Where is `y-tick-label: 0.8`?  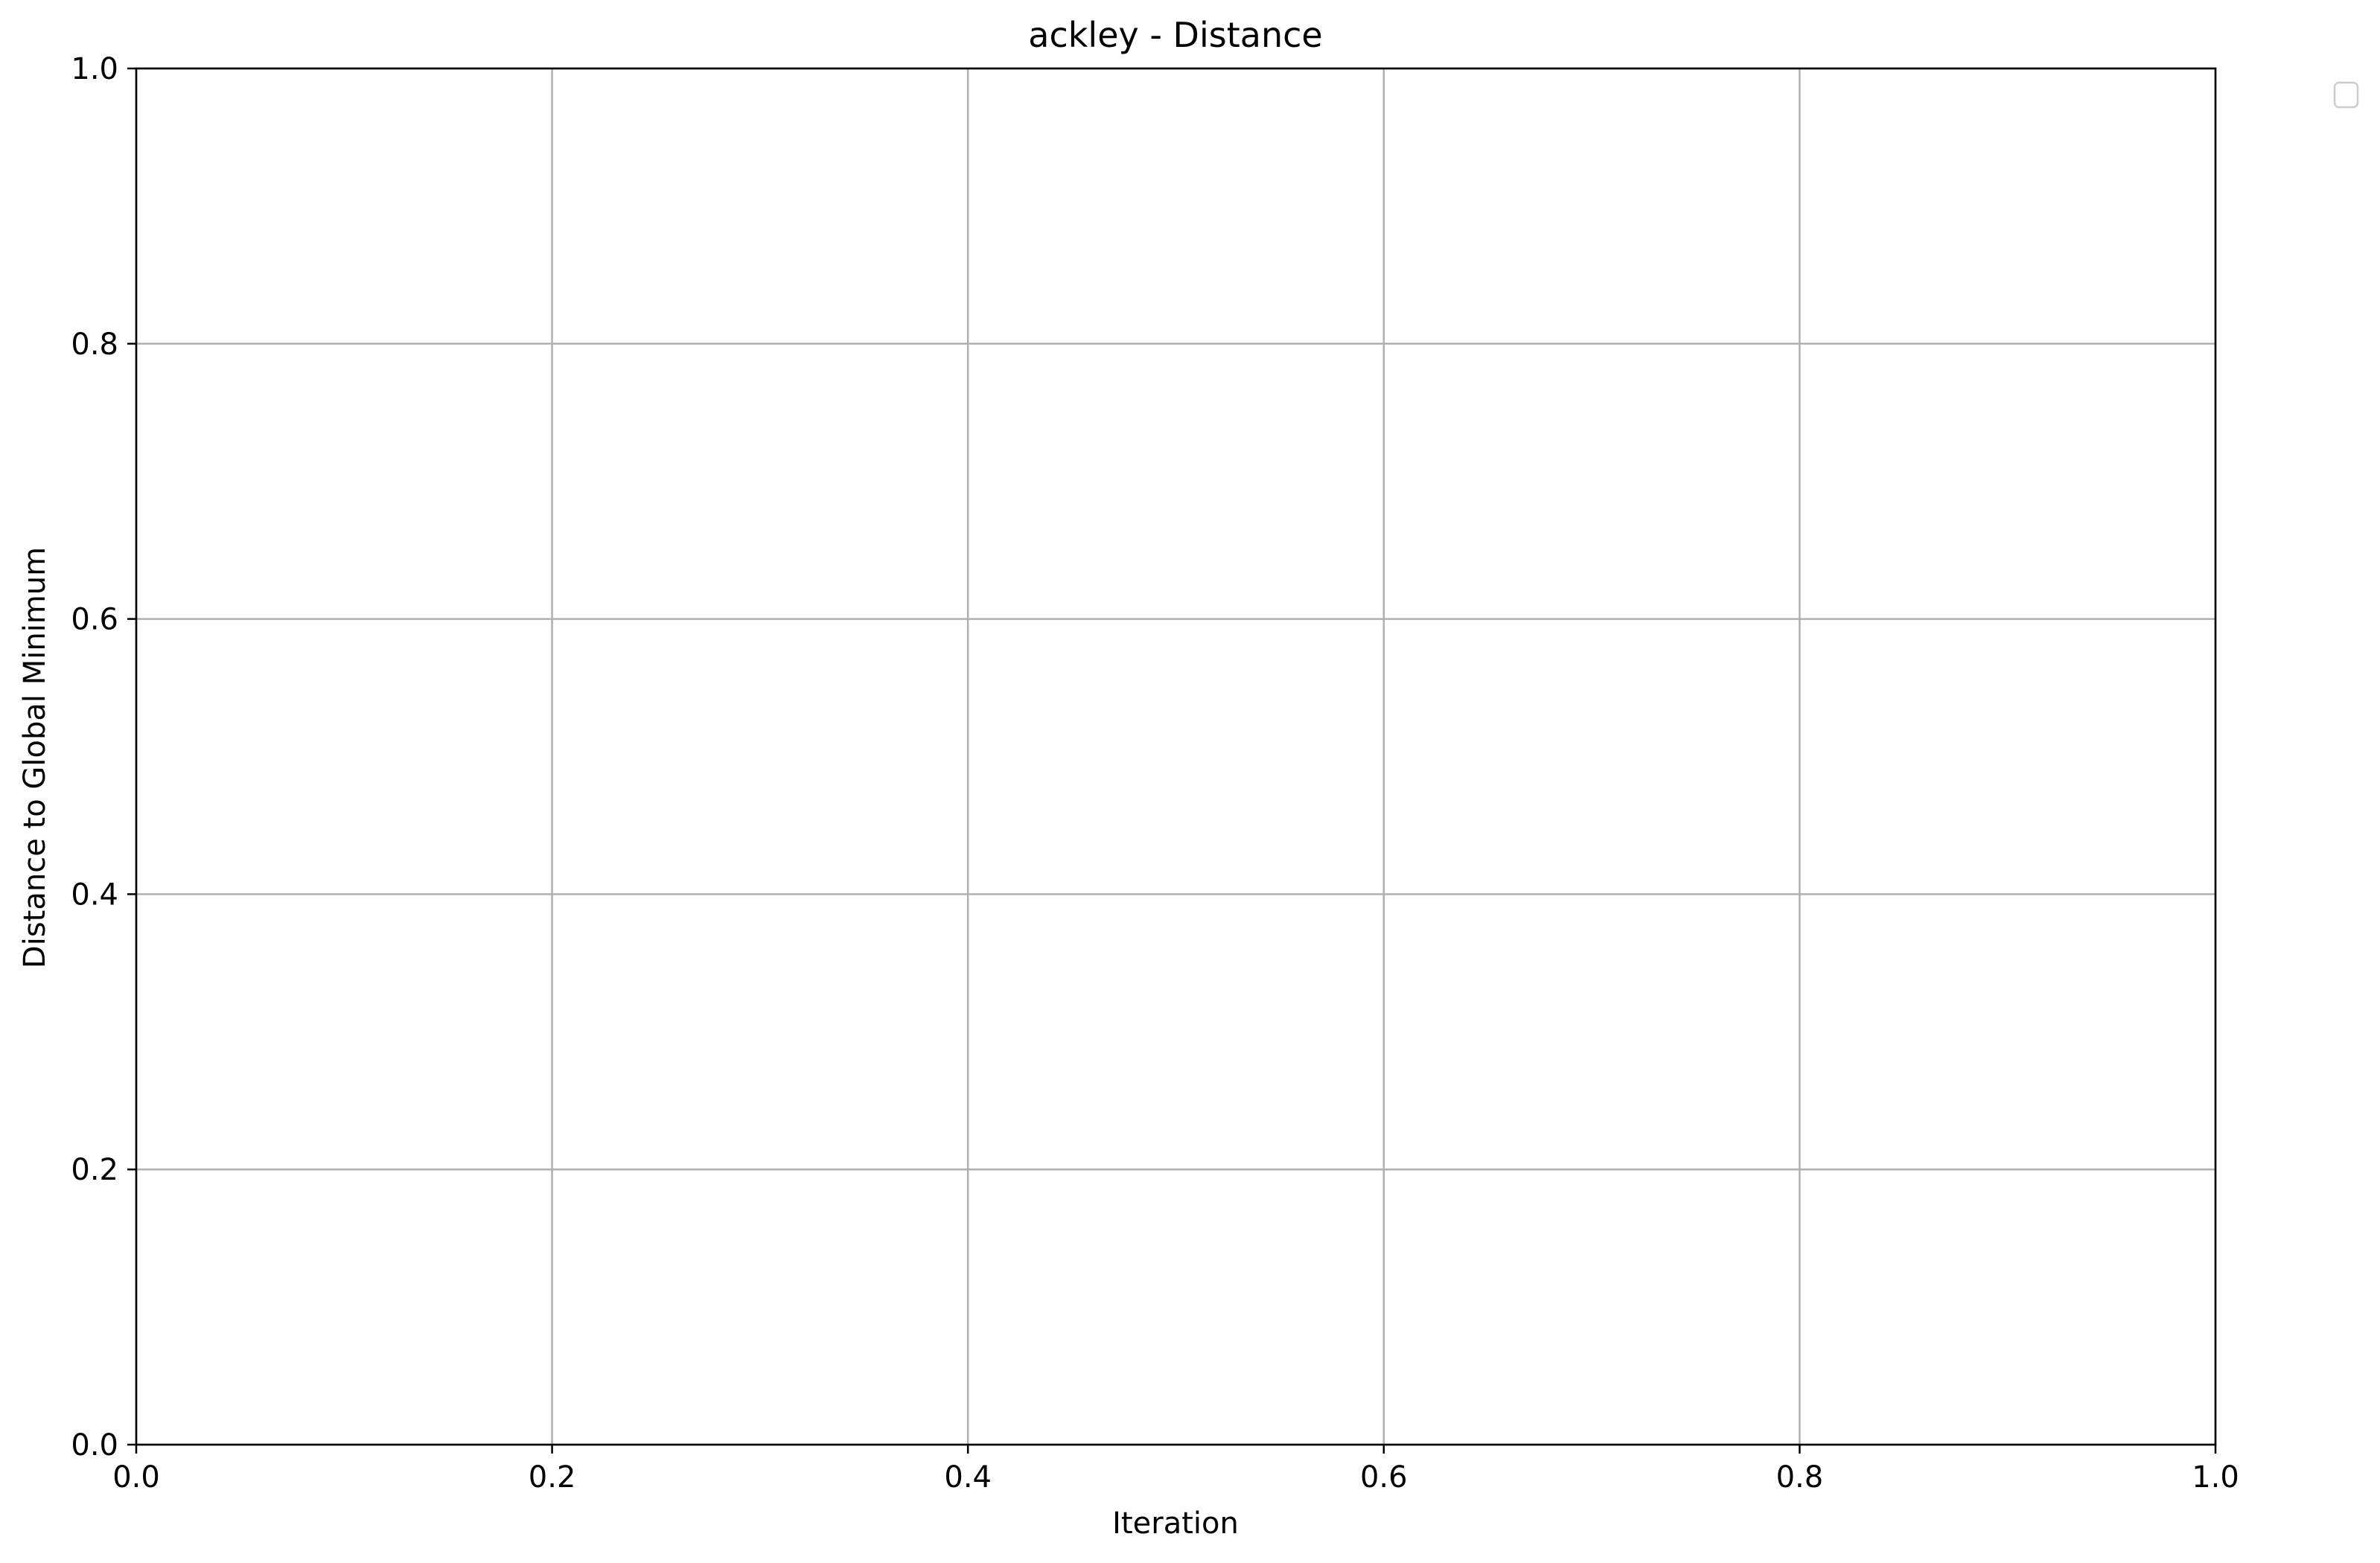
y-tick-label: 0.8 is located at coordinates (94, 344).